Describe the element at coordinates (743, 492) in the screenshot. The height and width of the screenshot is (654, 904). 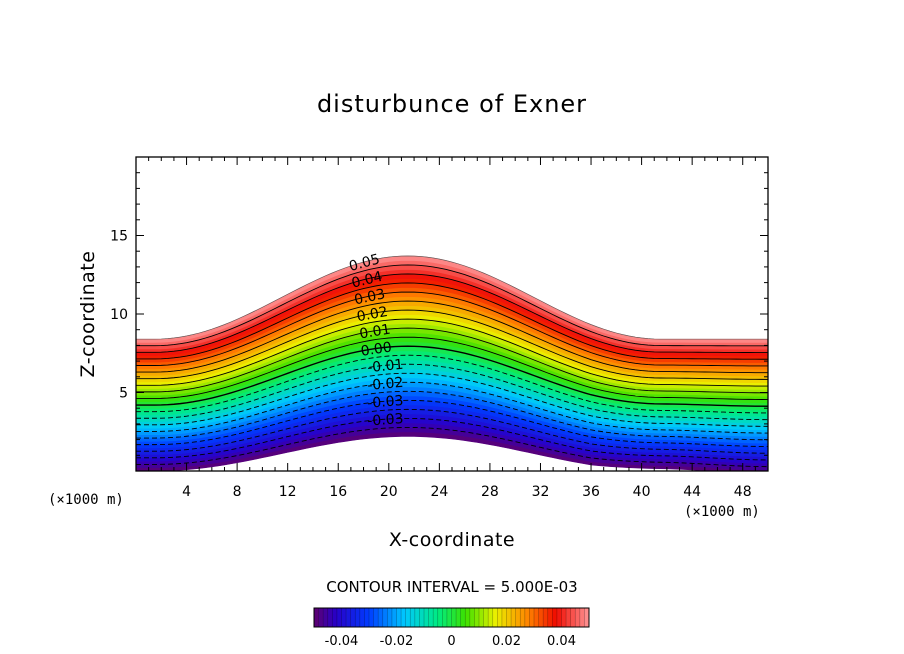
I see `x-tick-label: 48` at that location.